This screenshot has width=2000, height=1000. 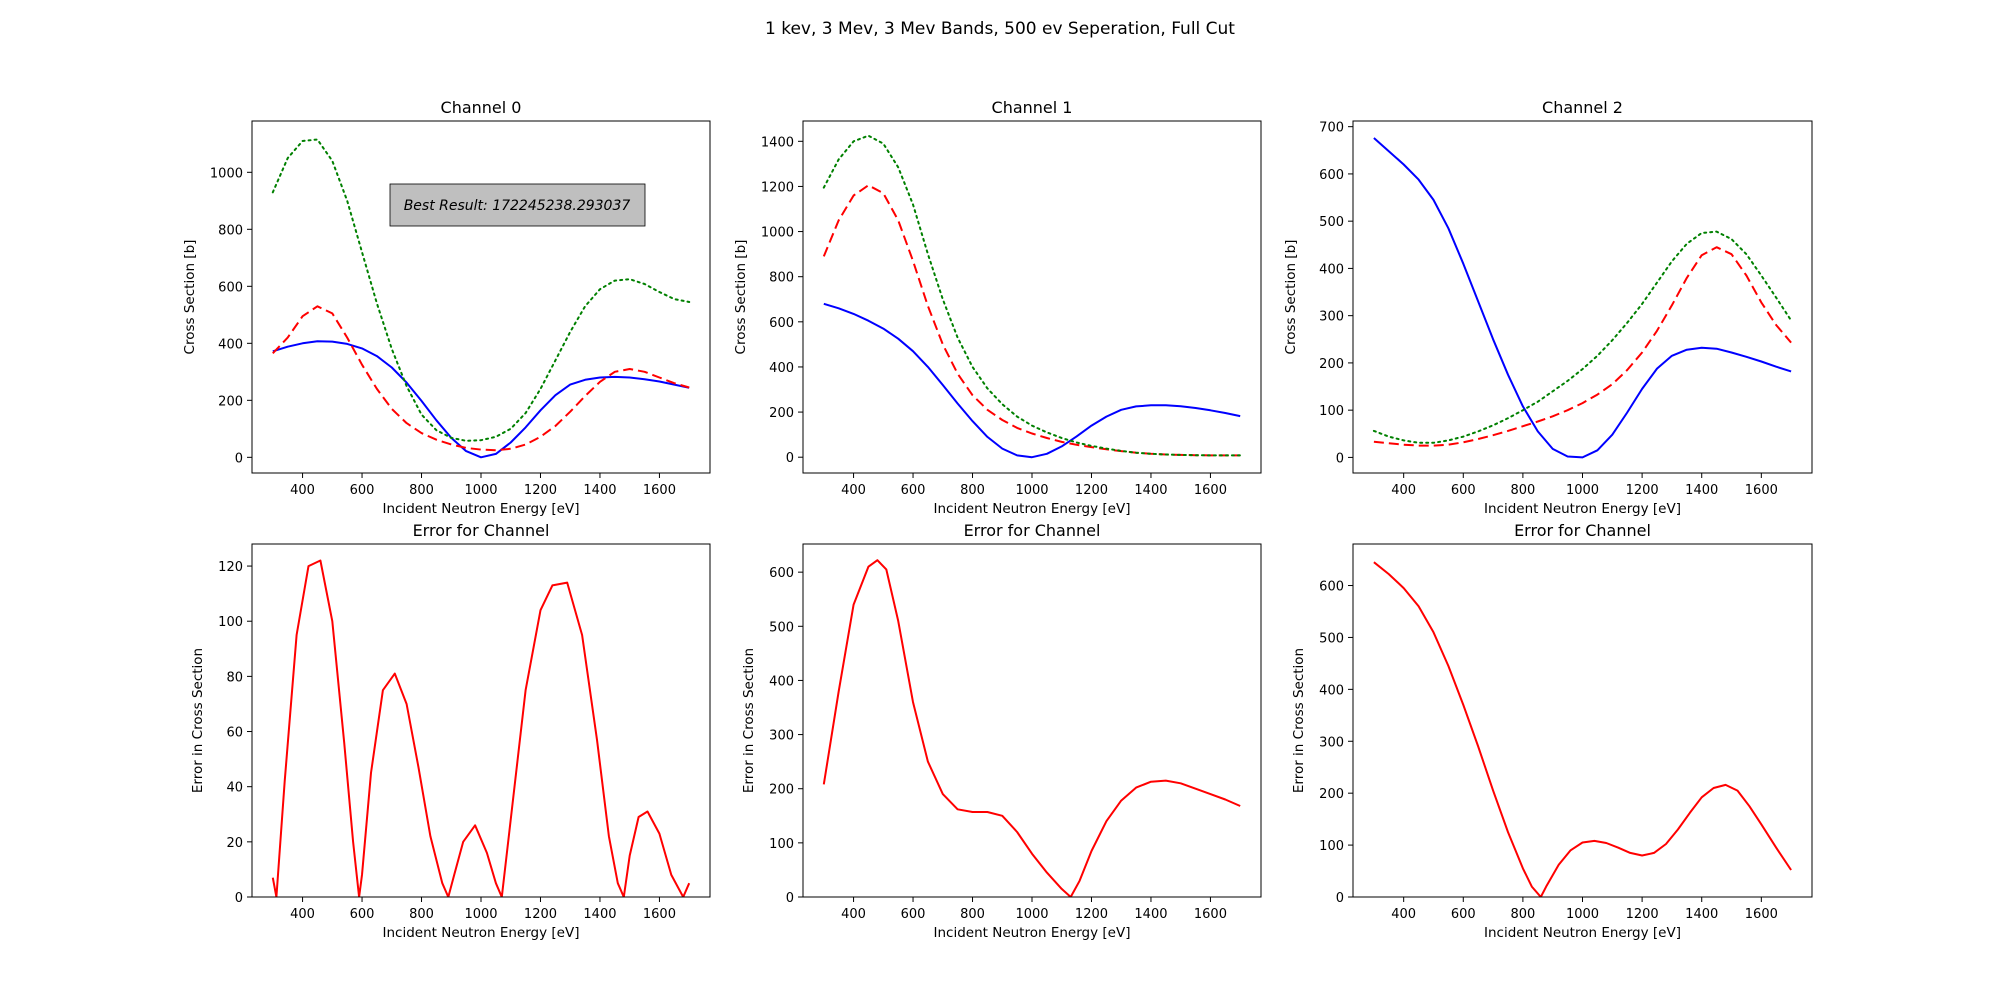 What do you see at coordinates (1032, 107) in the screenshot?
I see `chart-title: Channel 1` at bounding box center [1032, 107].